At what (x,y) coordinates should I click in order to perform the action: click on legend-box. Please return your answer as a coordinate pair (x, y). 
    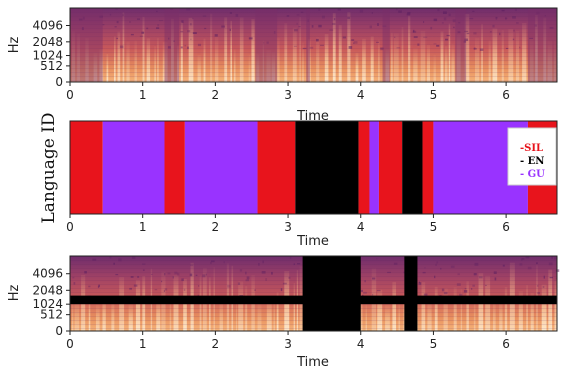
    Looking at the image, I should click on (532, 156).